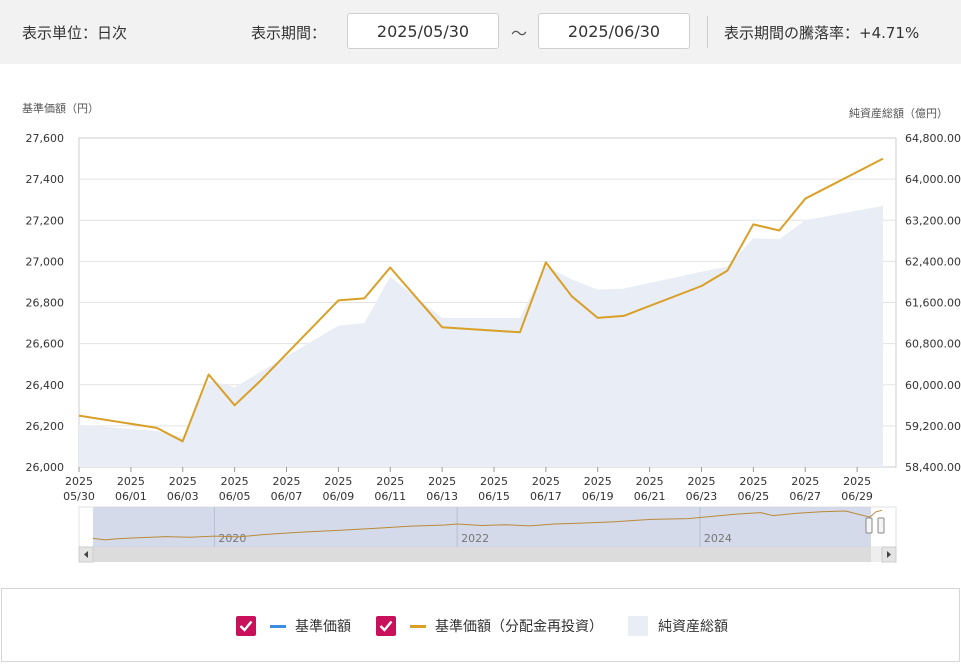 This screenshot has height=664, width=961. What do you see at coordinates (718, 538) in the screenshot?
I see `navigator-year-label: 2024` at bounding box center [718, 538].